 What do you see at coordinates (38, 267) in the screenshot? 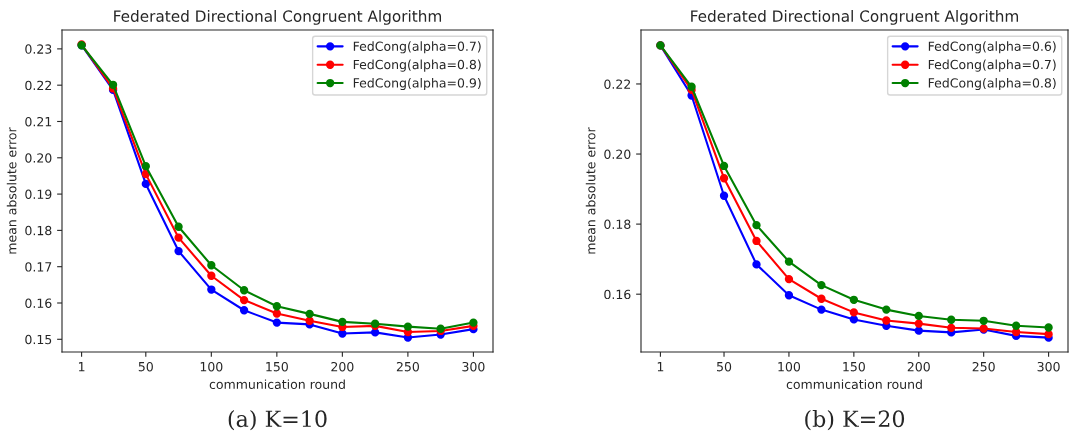
I see `y-tick-label: 0.17` at bounding box center [38, 267].